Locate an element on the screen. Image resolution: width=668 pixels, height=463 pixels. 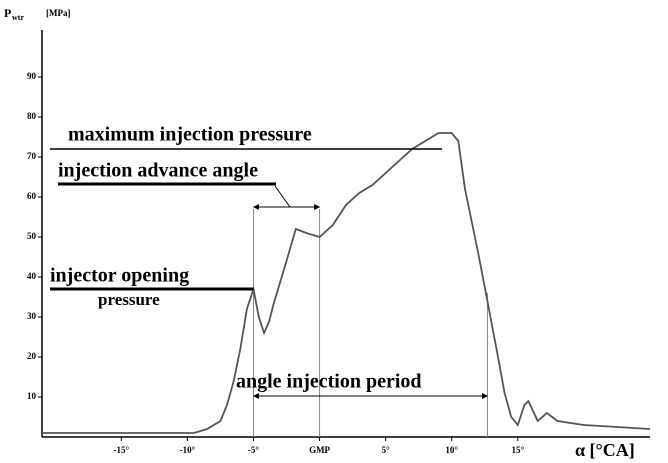
annotation: angle injection period is located at coordinates (329, 382).